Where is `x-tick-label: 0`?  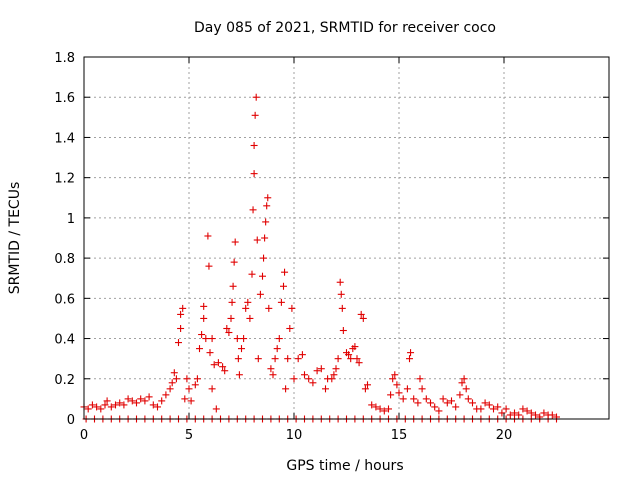 x-tick-label: 0 is located at coordinates (84, 435).